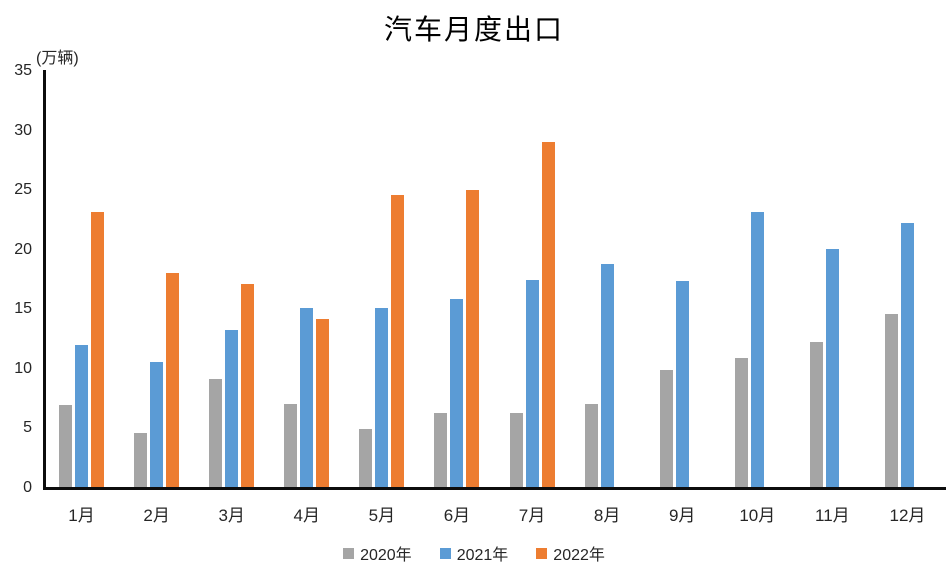 The image size is (948, 572). Describe the element at coordinates (607, 375) in the screenshot. I see `bar-2021年-8月` at that location.